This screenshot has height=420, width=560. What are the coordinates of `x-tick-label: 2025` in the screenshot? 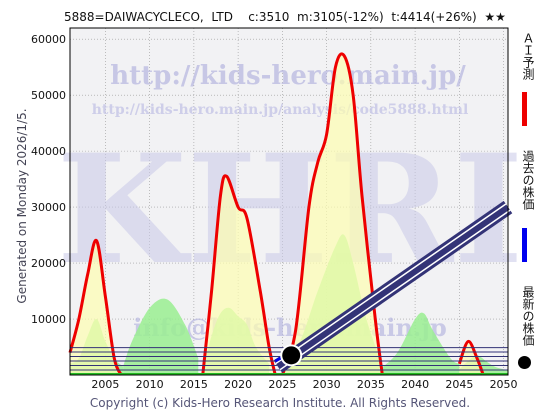 It's located at (282, 384).